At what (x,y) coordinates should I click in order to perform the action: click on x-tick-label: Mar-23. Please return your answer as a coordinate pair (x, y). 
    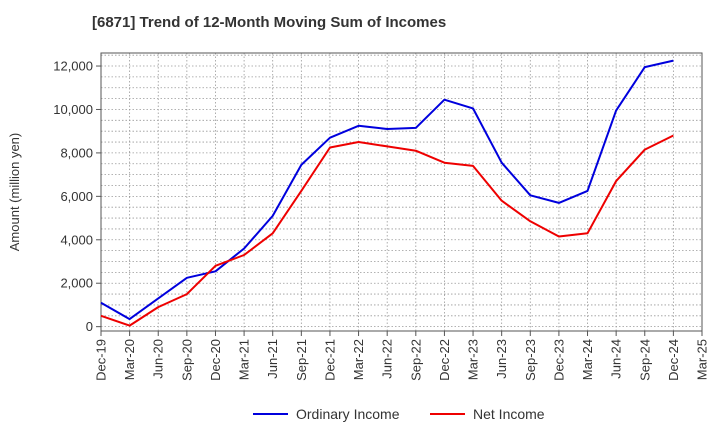
    Looking at the image, I should click on (473, 359).